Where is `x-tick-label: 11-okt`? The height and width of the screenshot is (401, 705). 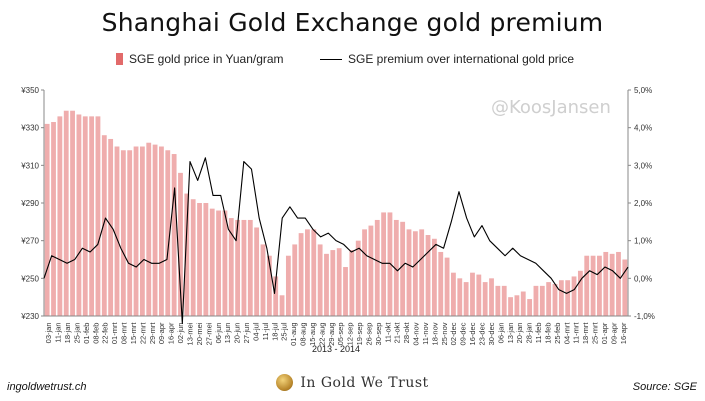 x-tick-label: 11-okt is located at coordinates (387, 332).